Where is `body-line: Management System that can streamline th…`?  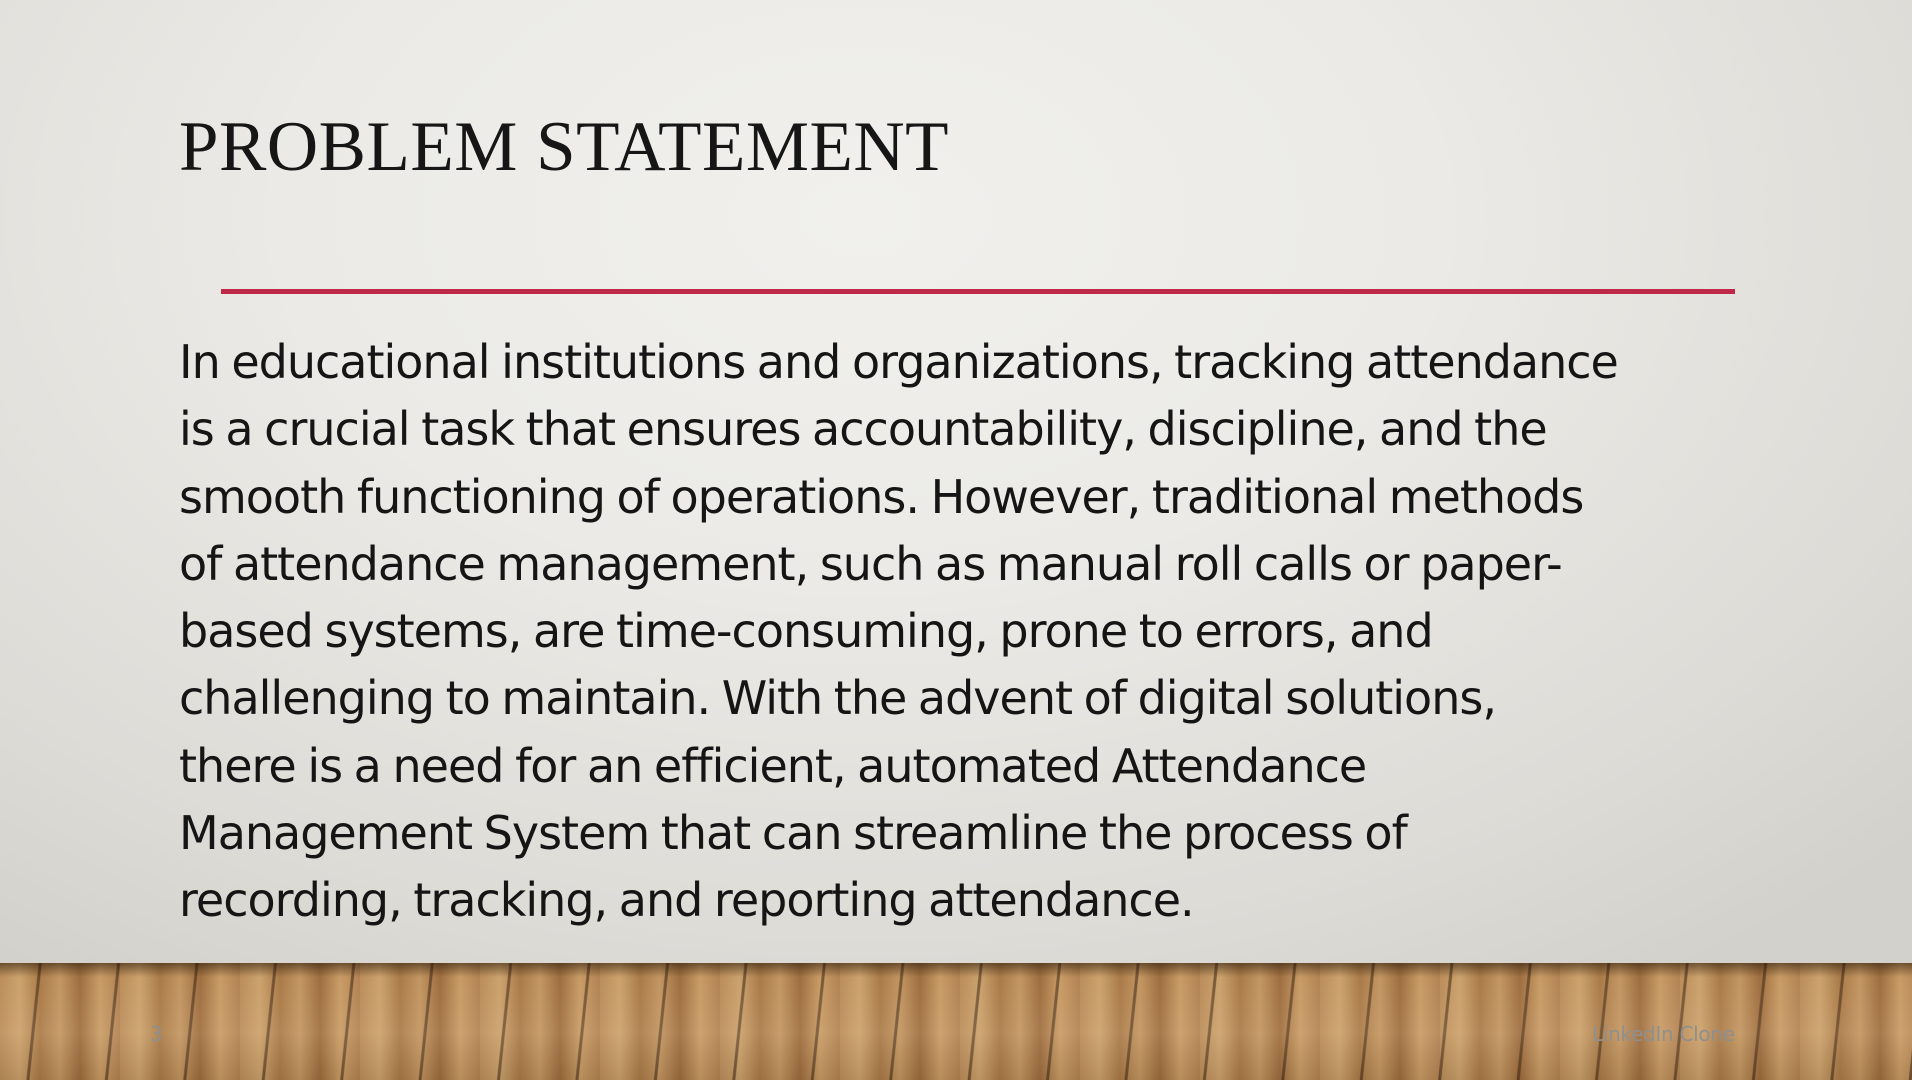
body-line: Management System that can streamline th… is located at coordinates (793, 833).